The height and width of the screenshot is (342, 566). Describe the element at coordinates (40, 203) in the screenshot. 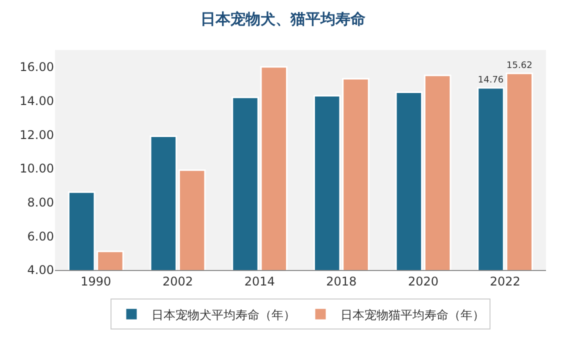

I see `y-tick-label: 8.00` at that location.